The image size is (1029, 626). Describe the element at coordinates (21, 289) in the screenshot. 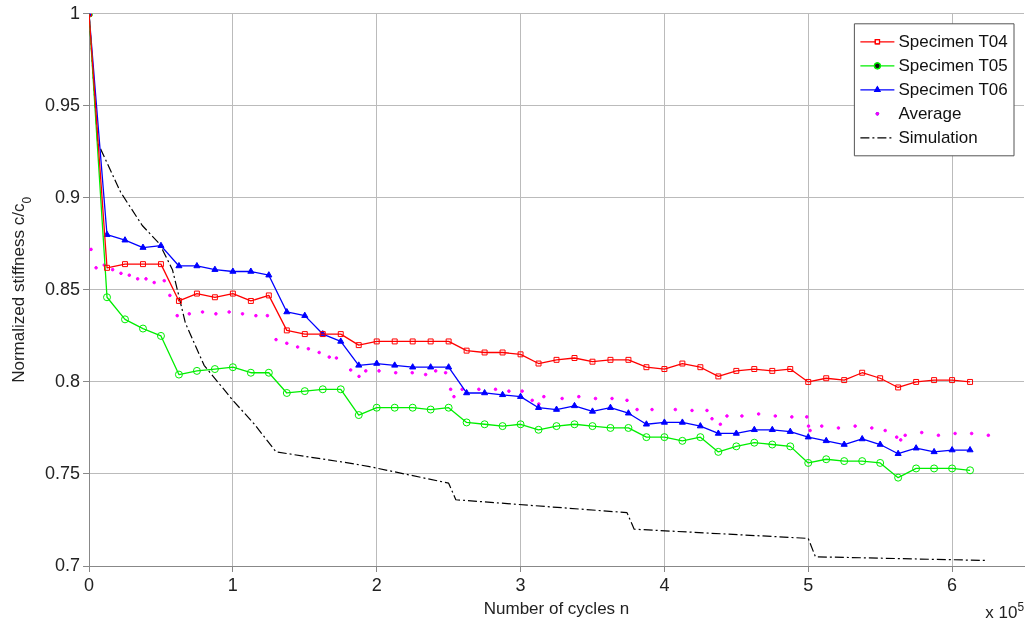

I see `y-axis-title: Normalized stiffness c/c0` at that location.